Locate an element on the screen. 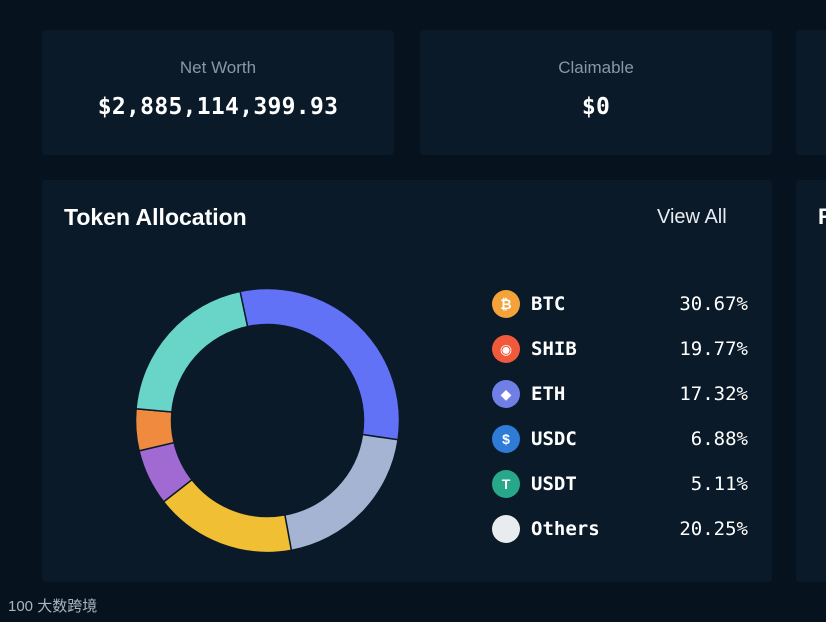  bitcoin-icon: ₿ is located at coordinates (506, 304).